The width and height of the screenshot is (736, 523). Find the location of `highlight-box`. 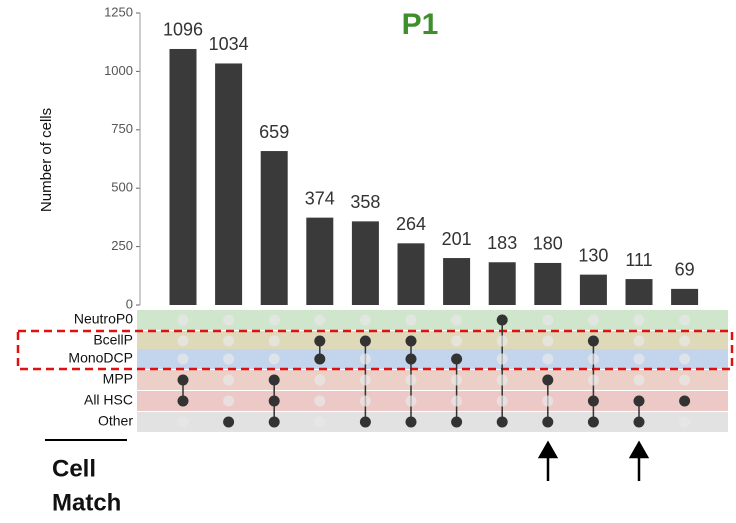

highlight-box is located at coordinates (375, 350).